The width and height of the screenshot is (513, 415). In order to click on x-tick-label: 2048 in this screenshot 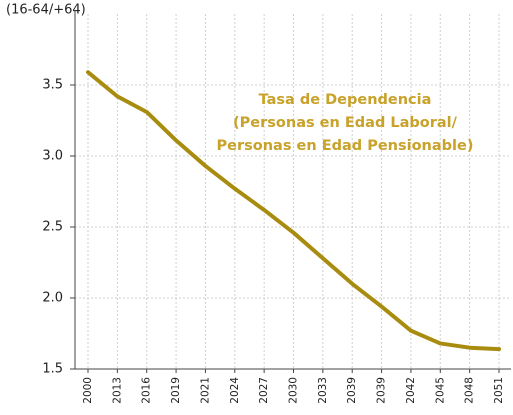, I will do `click(470, 390)`.